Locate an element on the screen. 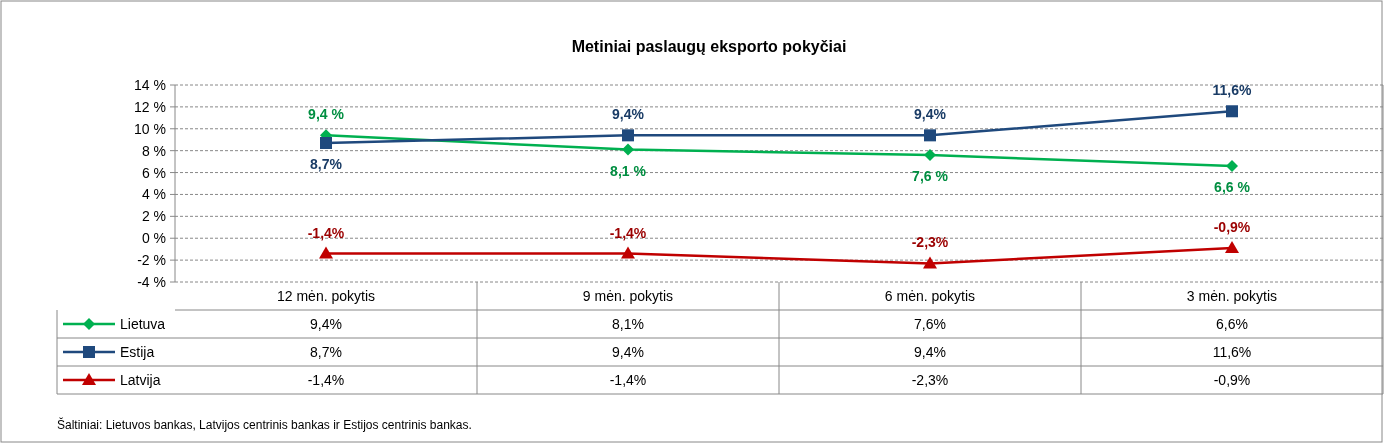 The image size is (1389, 443). data-label: 11,6% is located at coordinates (1232, 352).